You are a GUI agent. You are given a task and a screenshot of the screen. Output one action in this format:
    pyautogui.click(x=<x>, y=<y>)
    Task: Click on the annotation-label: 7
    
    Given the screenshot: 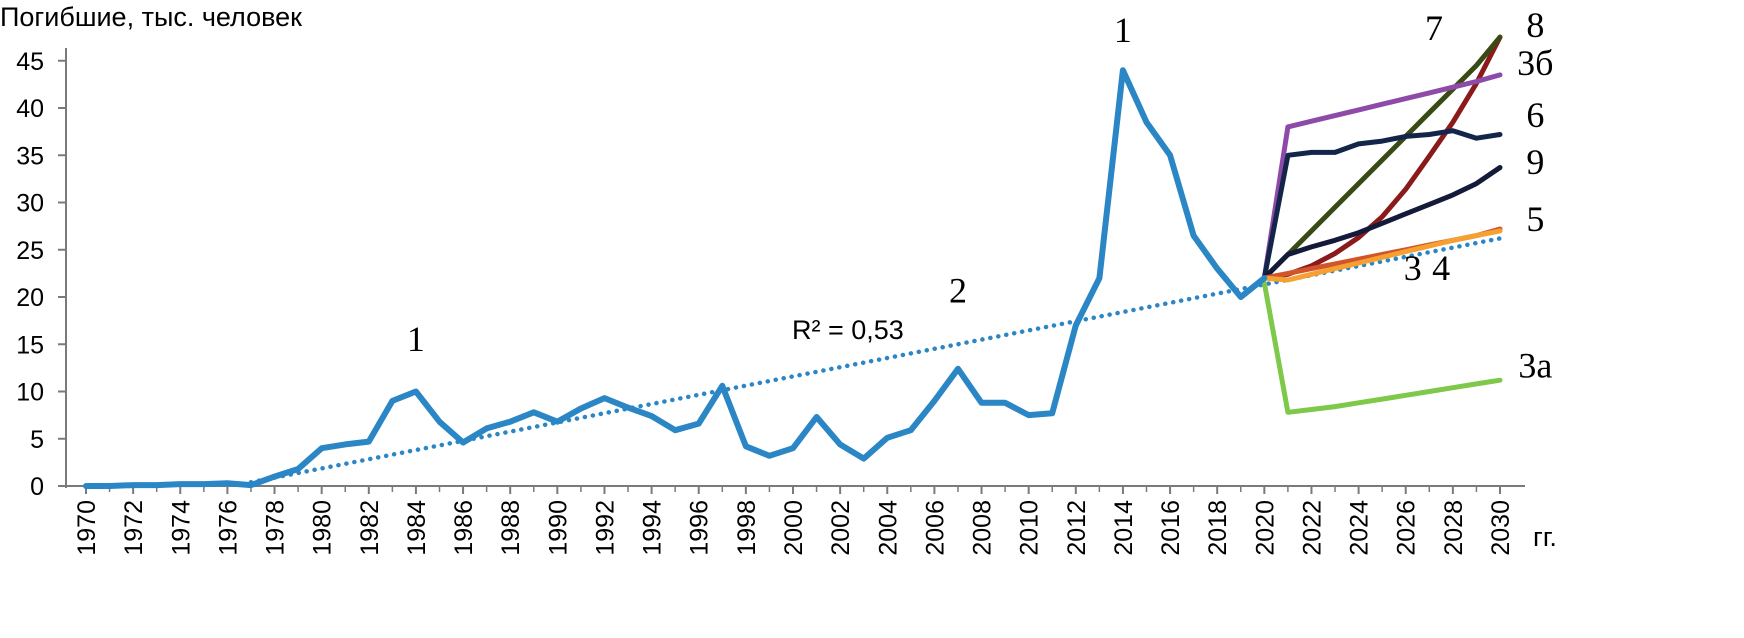 What is the action you would take?
    pyautogui.click(x=1434, y=28)
    